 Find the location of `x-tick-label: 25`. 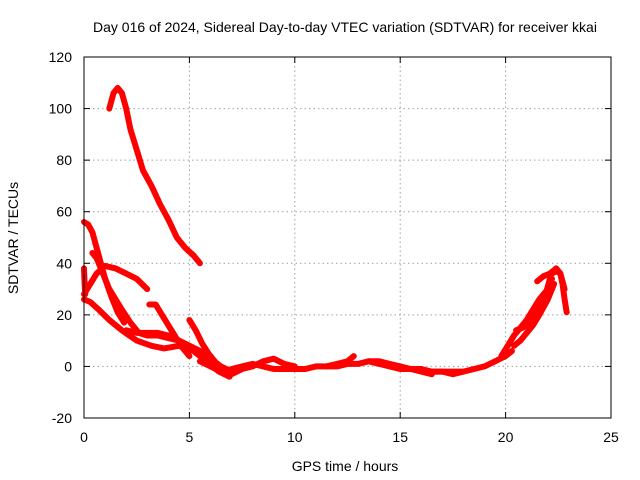

x-tick-label: 25 is located at coordinates (611, 437).